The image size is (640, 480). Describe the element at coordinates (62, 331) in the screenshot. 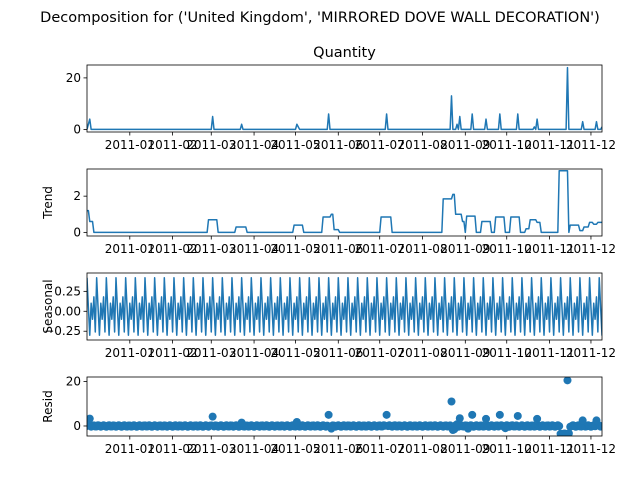

I see `y-tick-label: −0.25` at that location.